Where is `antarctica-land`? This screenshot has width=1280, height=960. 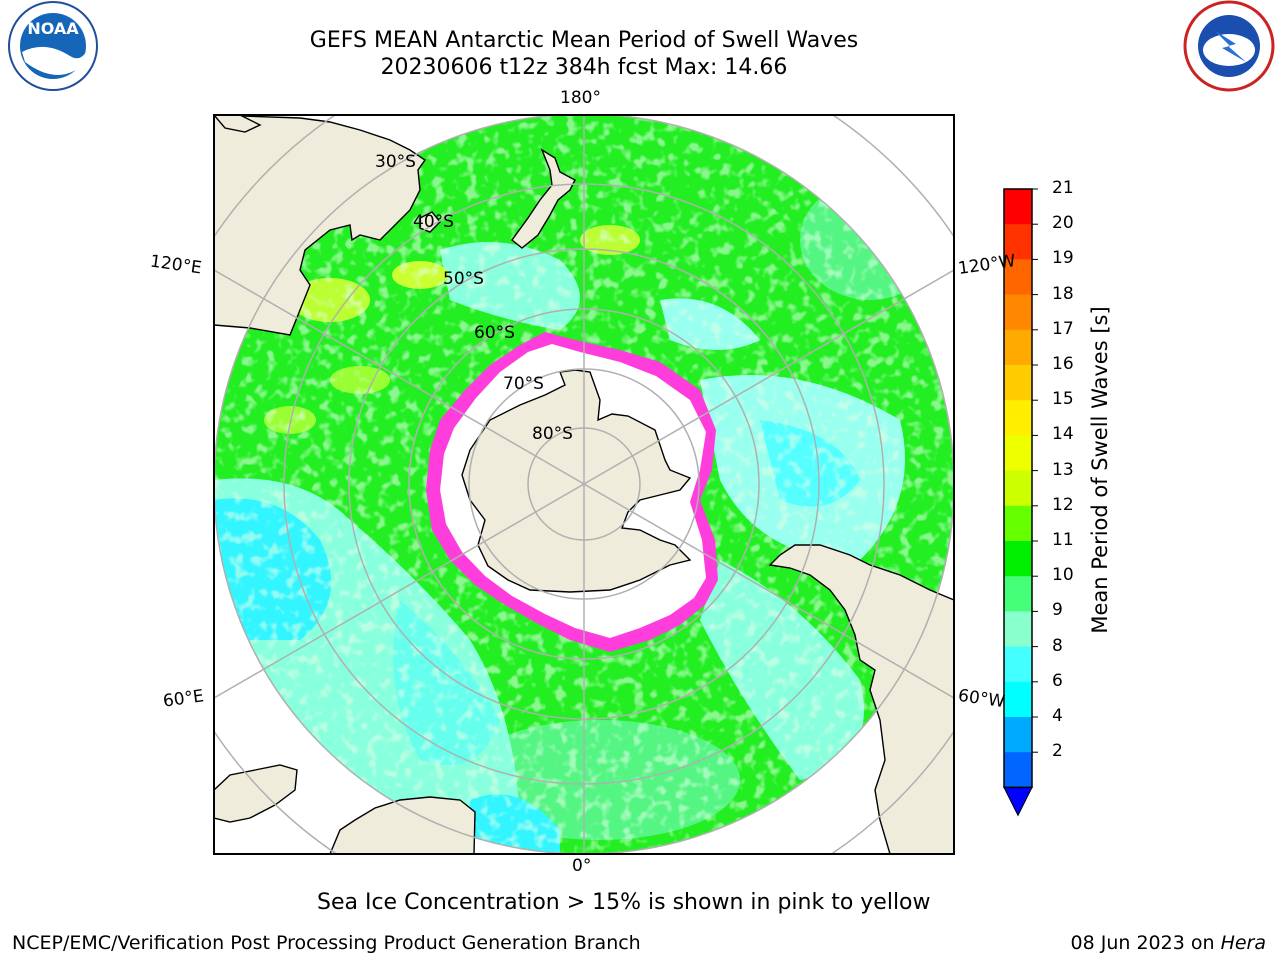
antarctica-land is located at coordinates (576, 481).